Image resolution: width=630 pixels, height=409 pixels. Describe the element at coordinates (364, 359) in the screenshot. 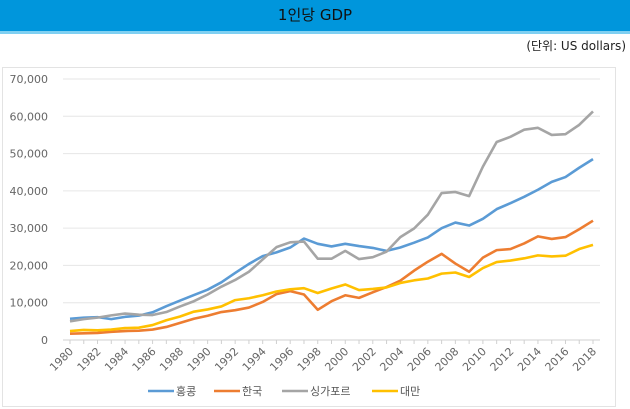

I see `x-tick-label: 2002` at that location.